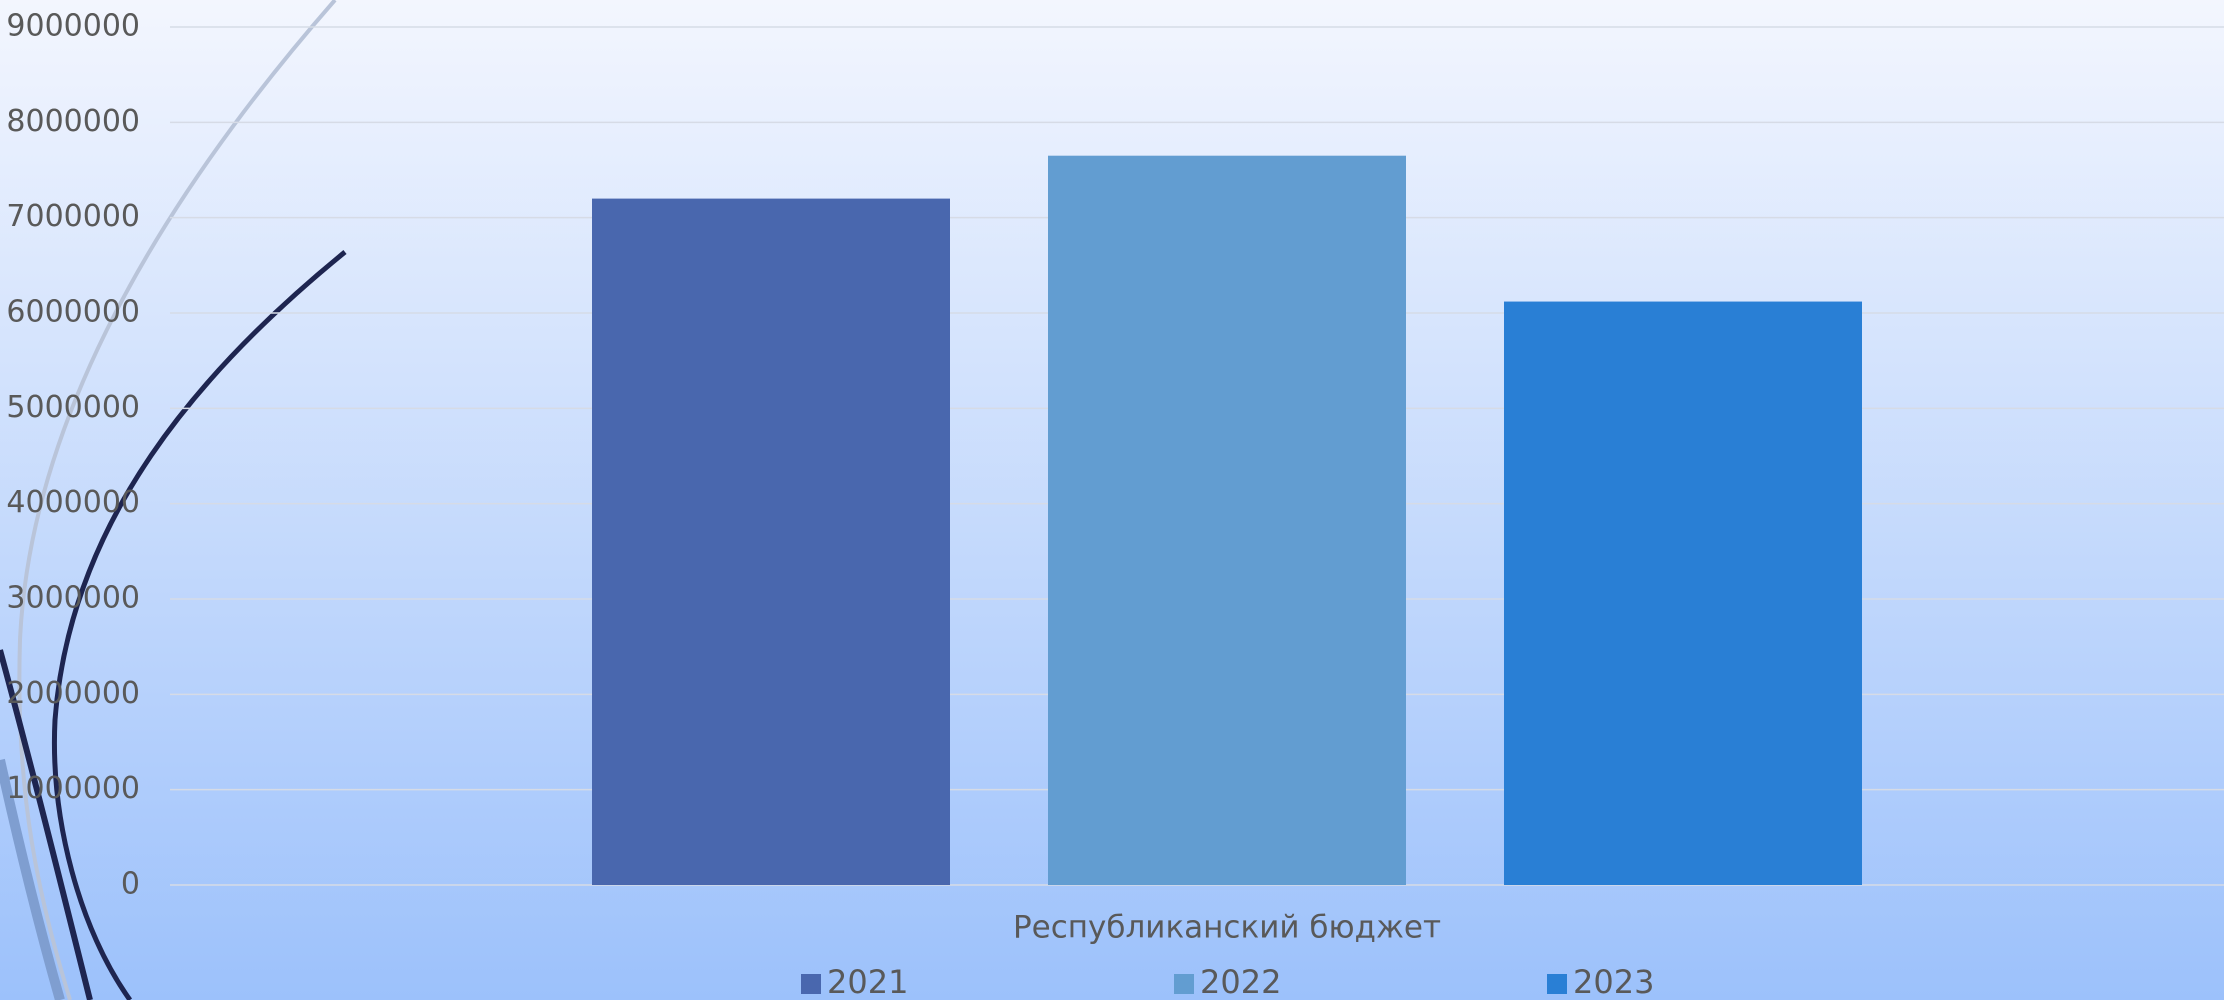 The image size is (2224, 1000). I want to click on y-tick-label: 1000000, so click(73, 788).